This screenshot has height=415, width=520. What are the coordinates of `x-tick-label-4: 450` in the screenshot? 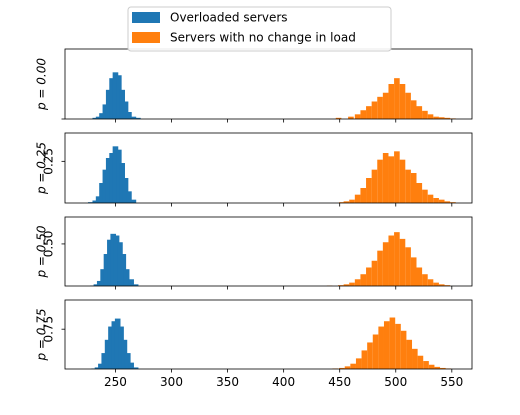 It's located at (339, 382).